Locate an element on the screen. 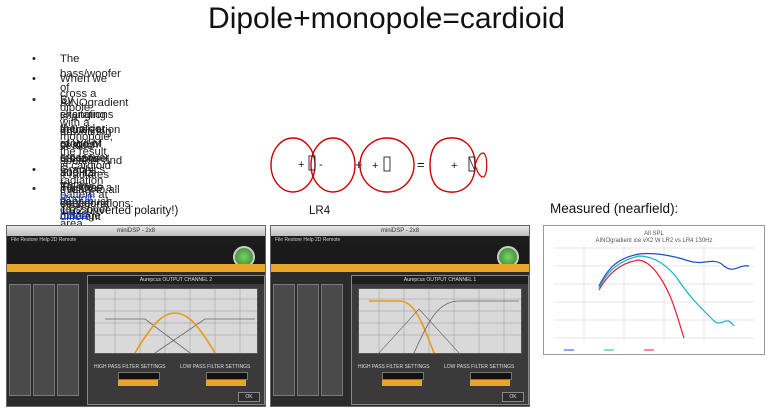 Image resolution: width=773 pixels, height=416 pixels. bullet-text: equalization of room response! is located at coordinates (90, 144).